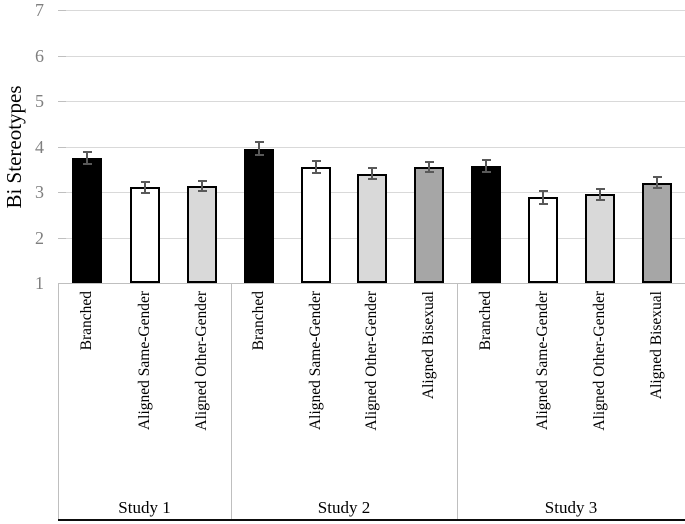 The image size is (685, 524). What do you see at coordinates (371, 520) in the screenshot?
I see `figure-bottom-border` at bounding box center [371, 520].